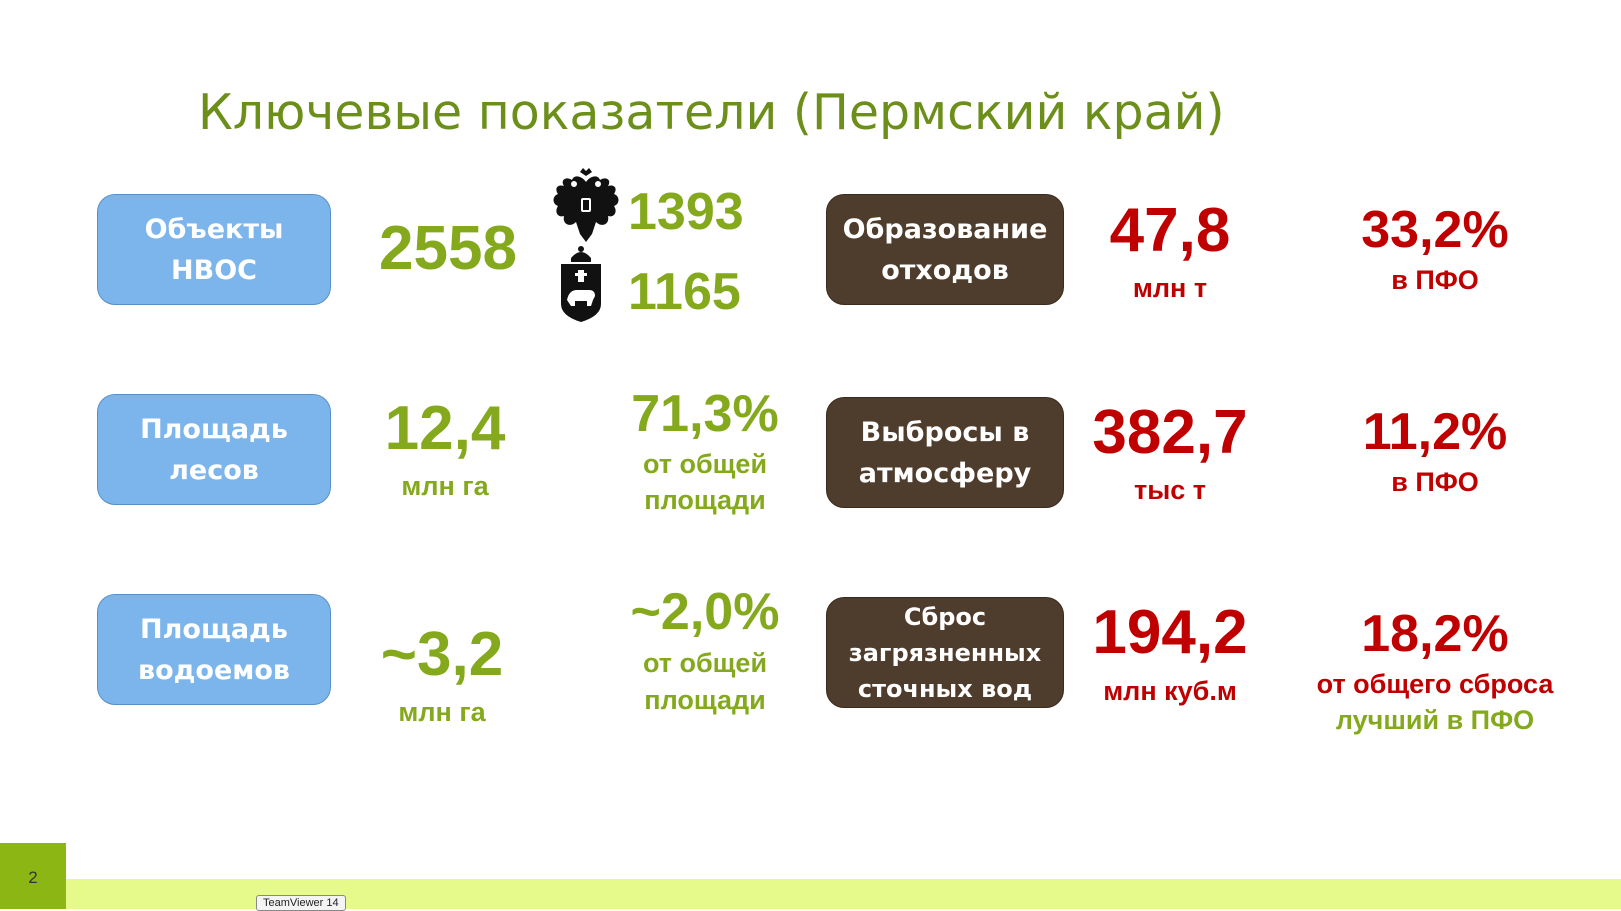 The width and height of the screenshot is (1621, 911). What do you see at coordinates (1435, 684) in the screenshot?
I see `share-wastewater-note: от общего сброса` at bounding box center [1435, 684].